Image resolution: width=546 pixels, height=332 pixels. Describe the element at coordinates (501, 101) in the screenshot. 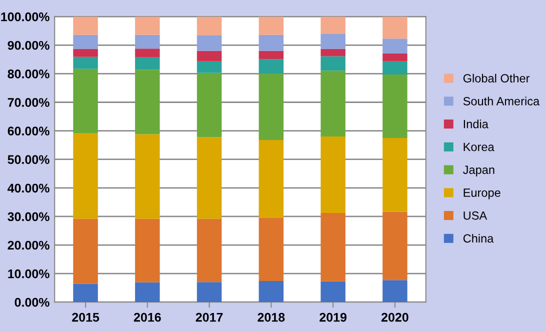

I see `legend-label: South America` at that location.